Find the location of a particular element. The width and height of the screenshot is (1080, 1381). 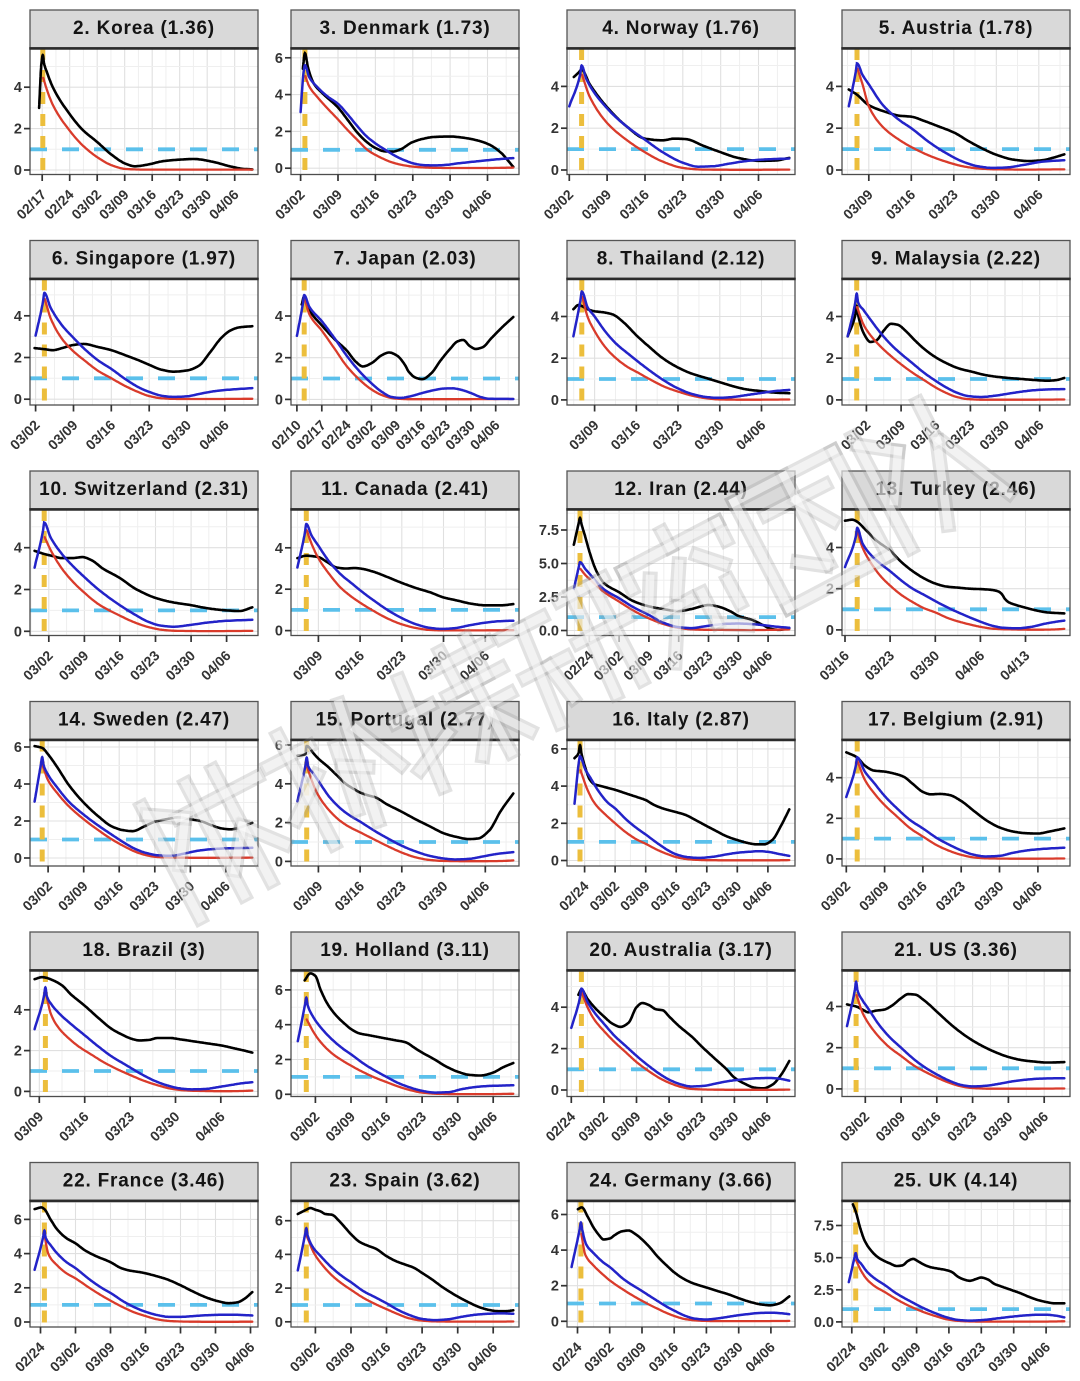

svg-text: 4. Norway (1.76) is located at coordinates (680, 28).